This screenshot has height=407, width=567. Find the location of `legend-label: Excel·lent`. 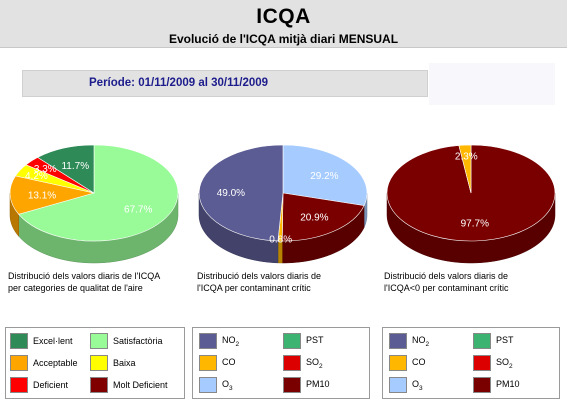

legend-label: Excel·lent is located at coordinates (53, 341).